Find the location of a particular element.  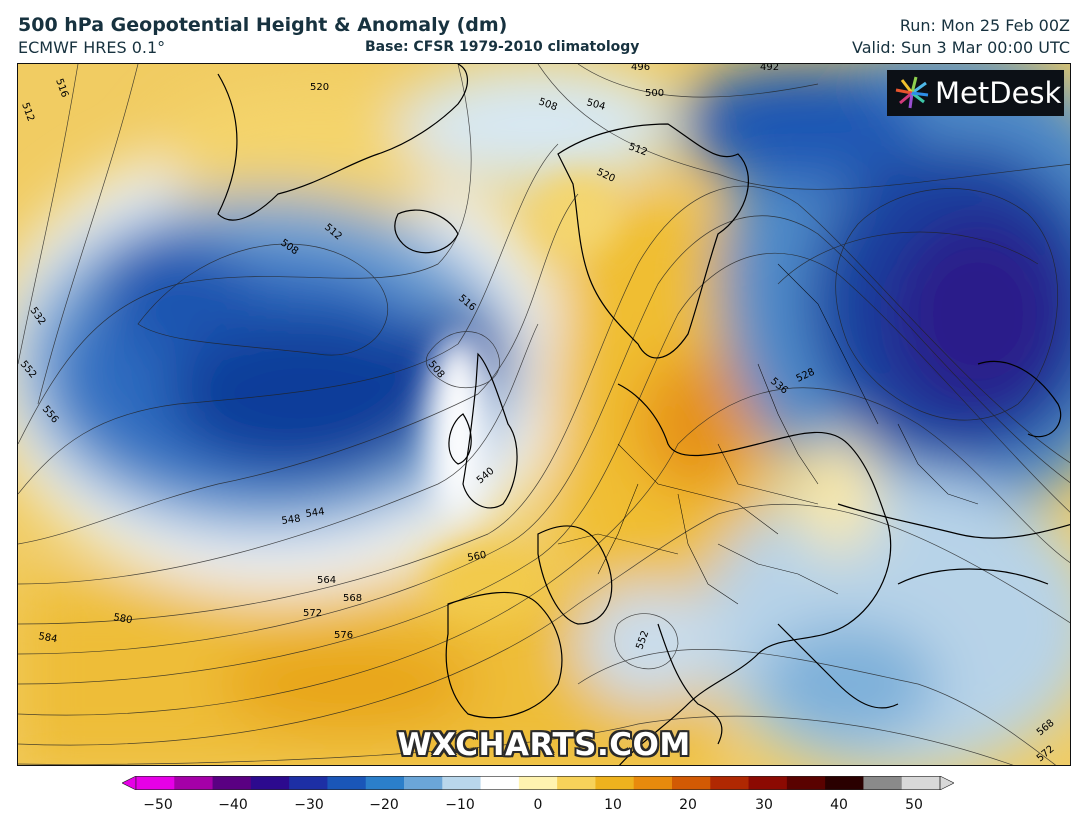

colorbar-tick: 40 is located at coordinates (839, 805).